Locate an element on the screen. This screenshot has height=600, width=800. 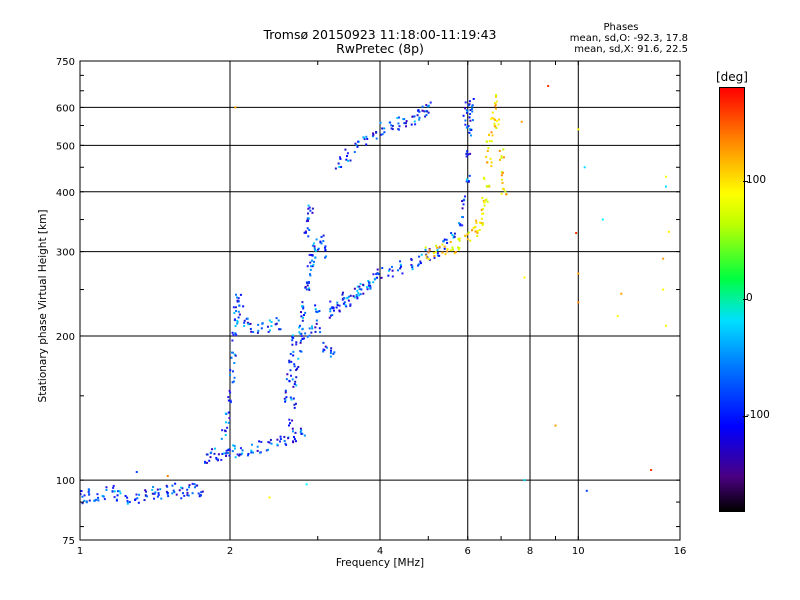
phase-legend-o: mean, sd,O: -92.3, 17.8 is located at coordinates (628, 38).